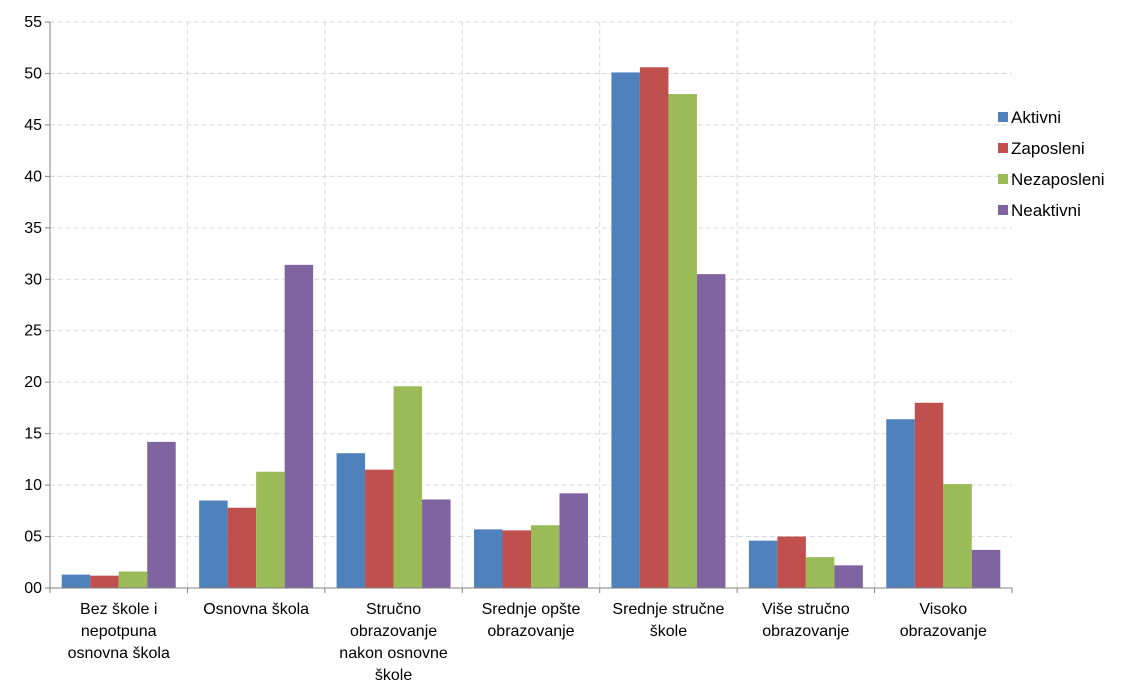  I want to click on y-tick-label: 25, so click(33, 331).